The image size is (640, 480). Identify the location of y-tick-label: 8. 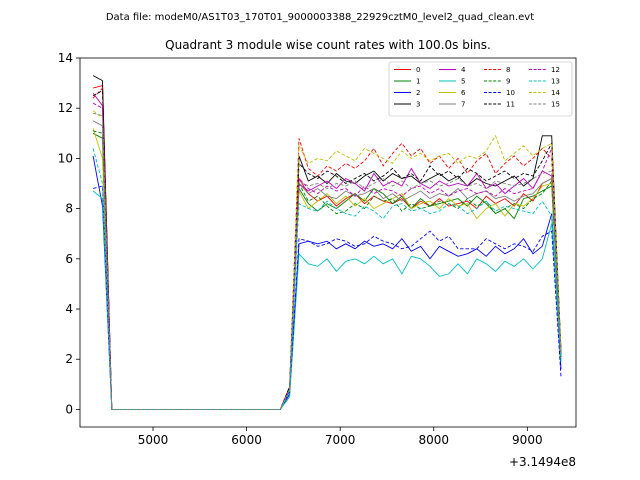
(69, 209).